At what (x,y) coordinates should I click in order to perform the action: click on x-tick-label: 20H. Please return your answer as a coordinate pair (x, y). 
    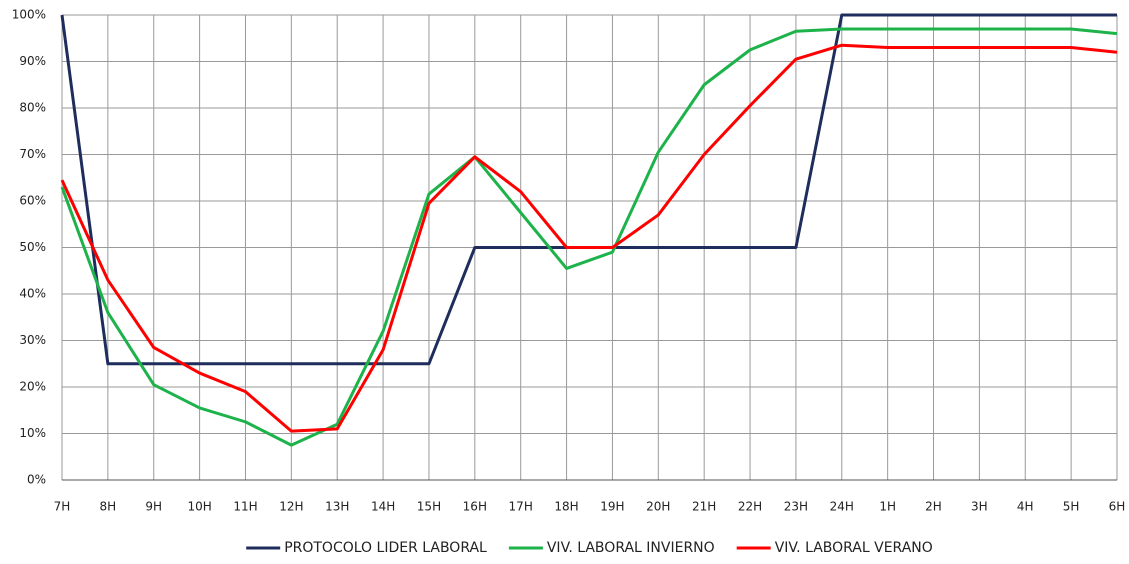
    Looking at the image, I should click on (658, 507).